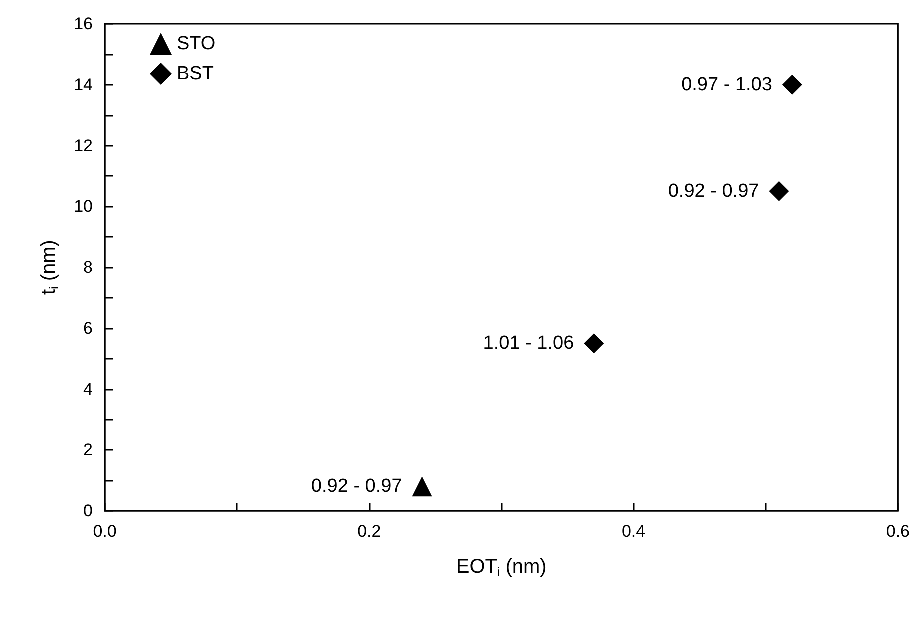 This screenshot has height=617, width=921. Describe the element at coordinates (83, 146) in the screenshot. I see `y-tick-label: 12` at that location.